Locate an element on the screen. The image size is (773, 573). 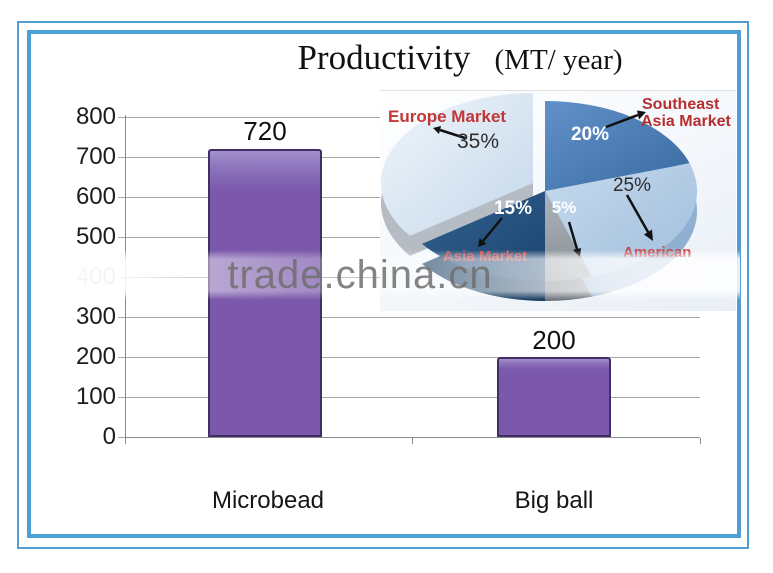
pie-label-europe-market: Europe Market is located at coordinates (447, 116).